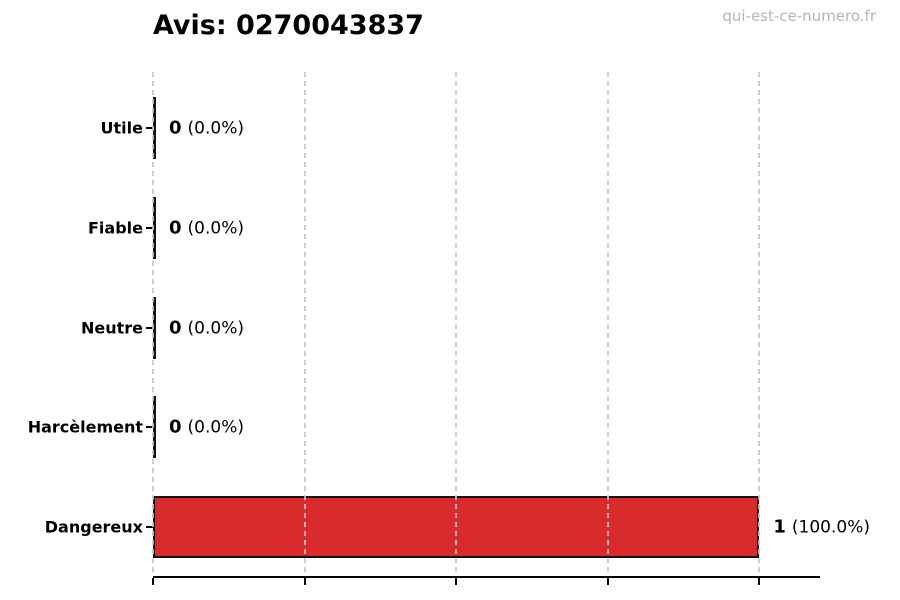 The height and width of the screenshot is (600, 900). What do you see at coordinates (779, 527) in the screenshot?
I see `value-count: 1` at bounding box center [779, 527].